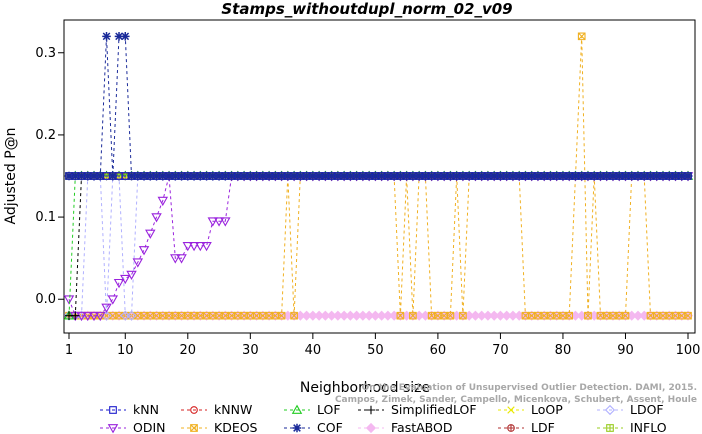  What do you see at coordinates (49, 176) in the screenshot?
I see `y-axis: 0.0 0.1 0.2 0.3` at bounding box center [49, 176].